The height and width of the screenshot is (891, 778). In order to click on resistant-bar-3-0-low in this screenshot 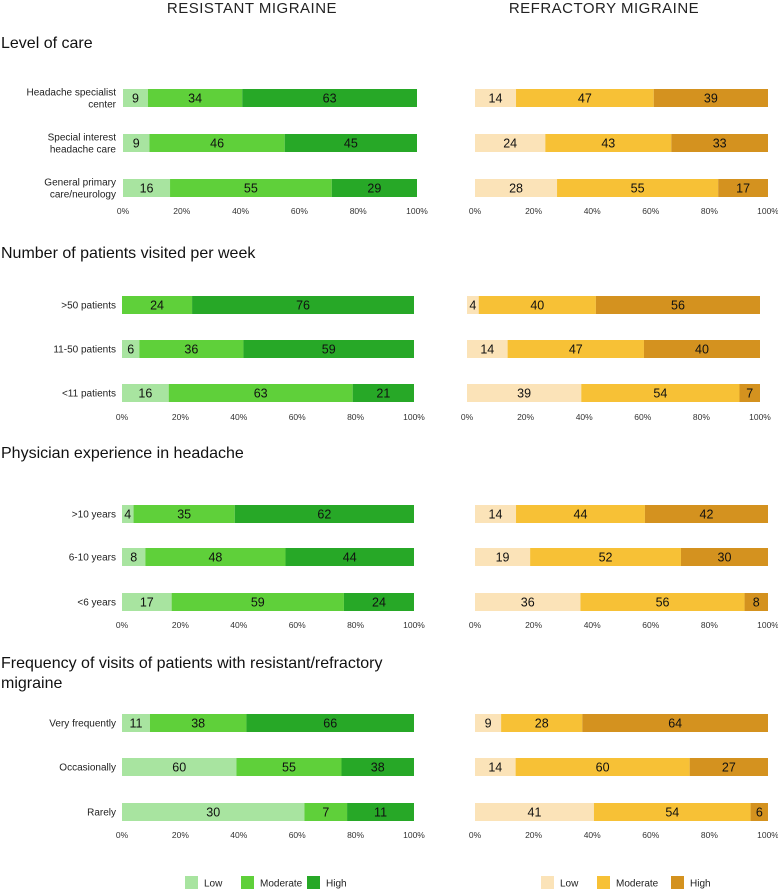, I will do `click(136, 723)`.